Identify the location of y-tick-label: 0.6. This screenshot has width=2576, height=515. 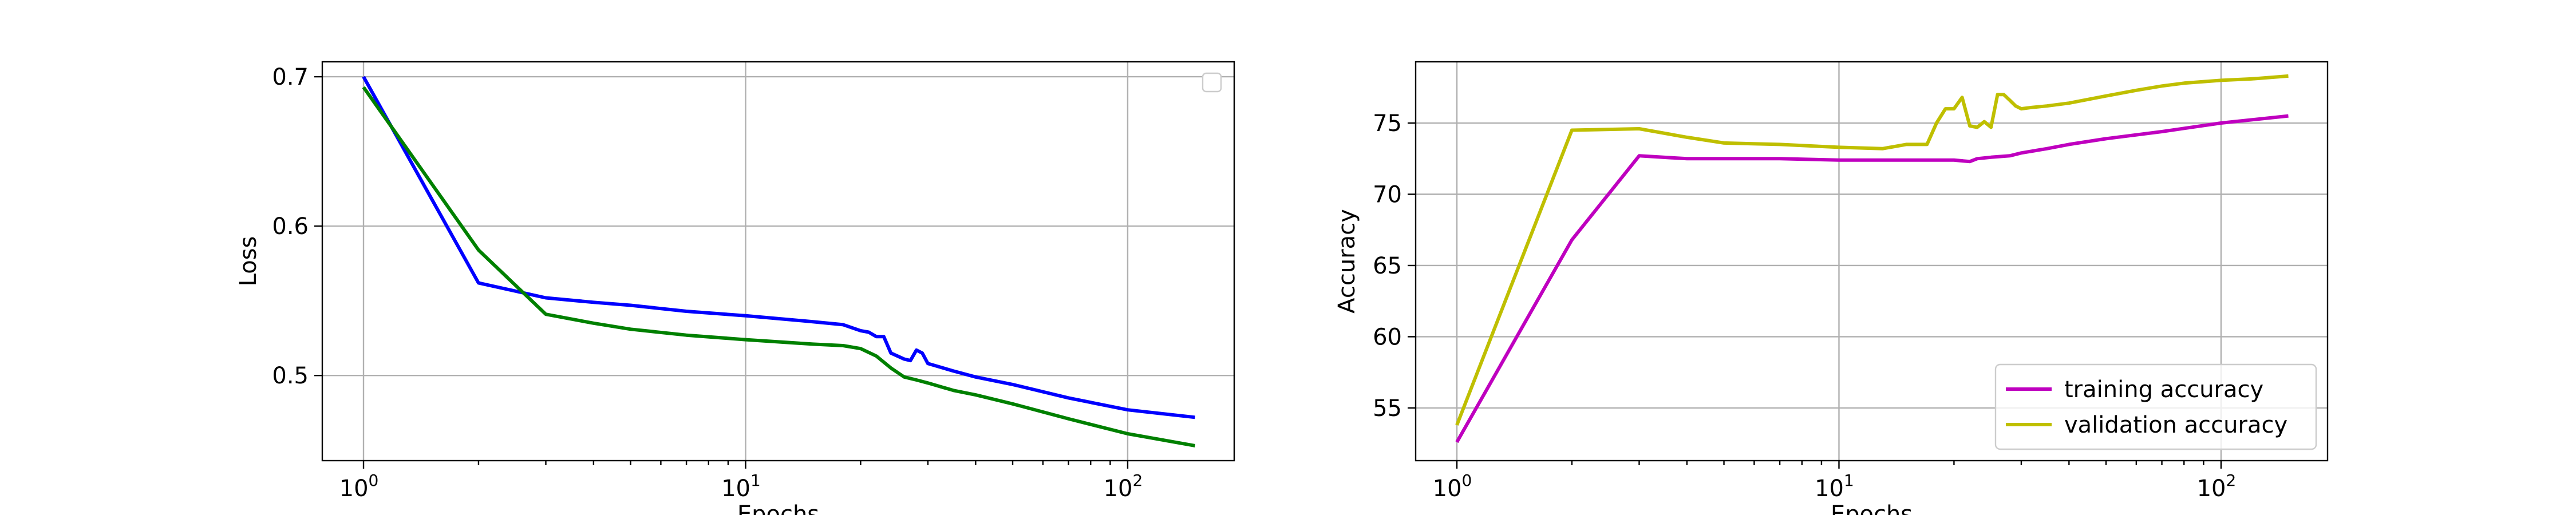
(290, 226).